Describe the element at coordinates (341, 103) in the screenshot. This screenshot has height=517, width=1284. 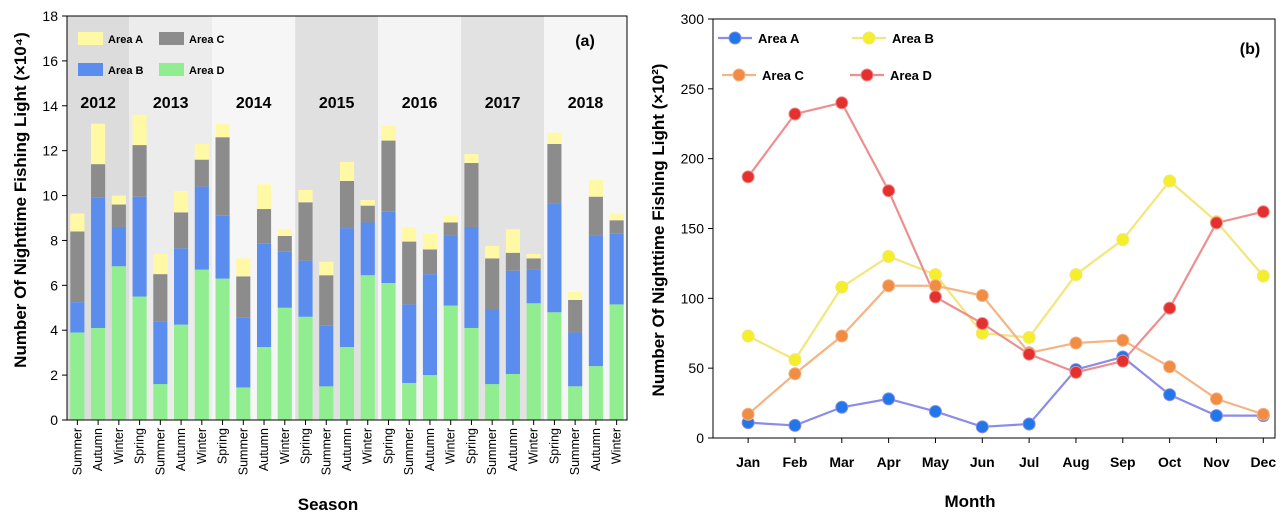
I see `year-labels: 2012 2013 2014 2015 2016 2017 2018` at that location.